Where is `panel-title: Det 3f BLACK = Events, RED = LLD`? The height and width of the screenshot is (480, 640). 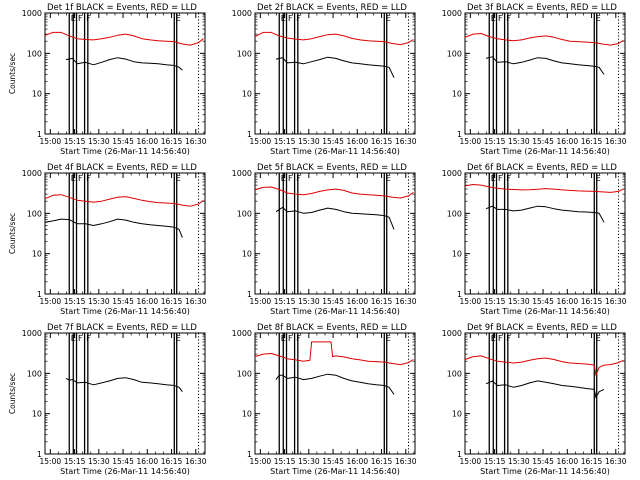 panel-title: Det 3f BLACK = Events, RED = LLD is located at coordinates (542, 8).